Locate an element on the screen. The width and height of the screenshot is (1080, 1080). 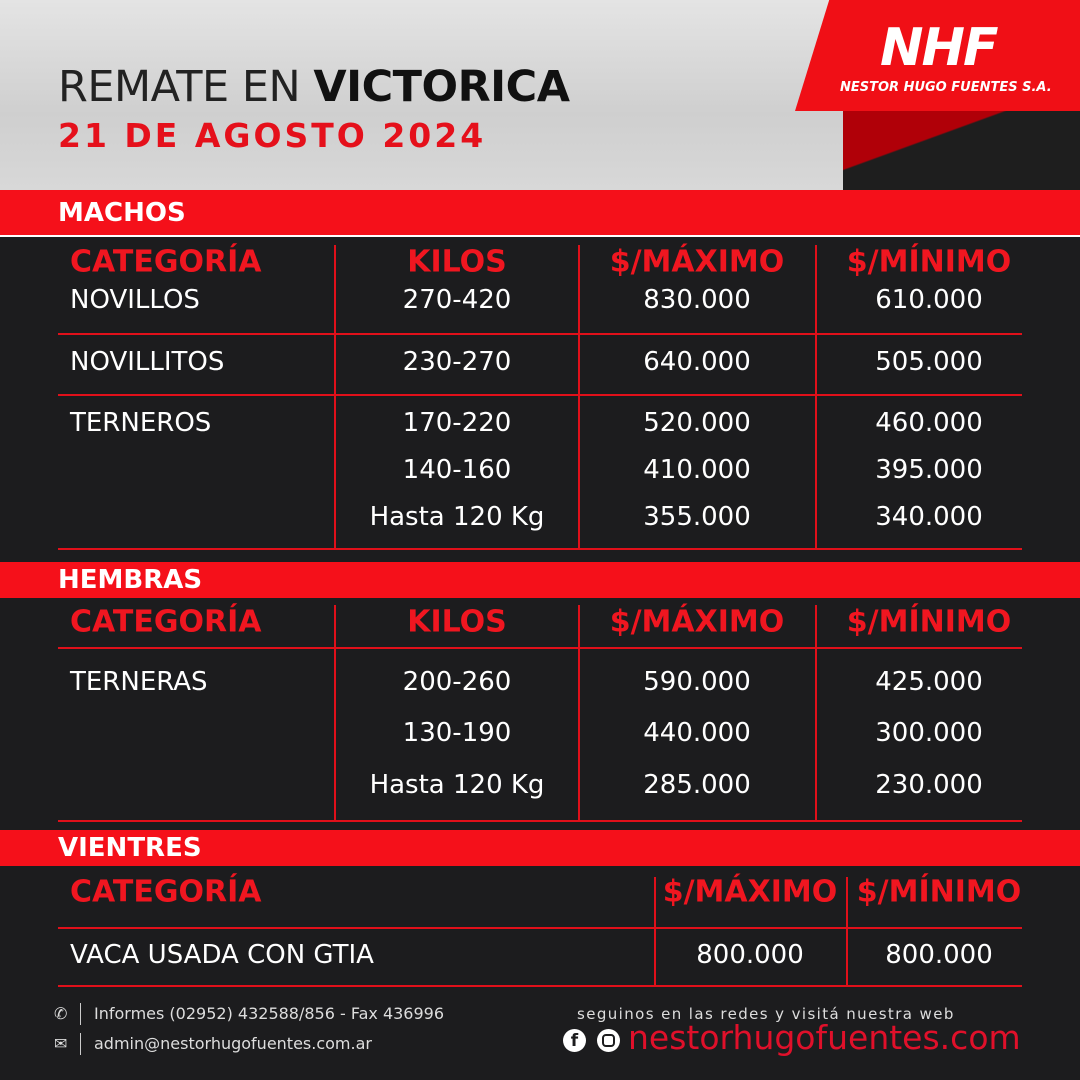
section-bar-vientres: VIENTRES is located at coordinates (540, 848).